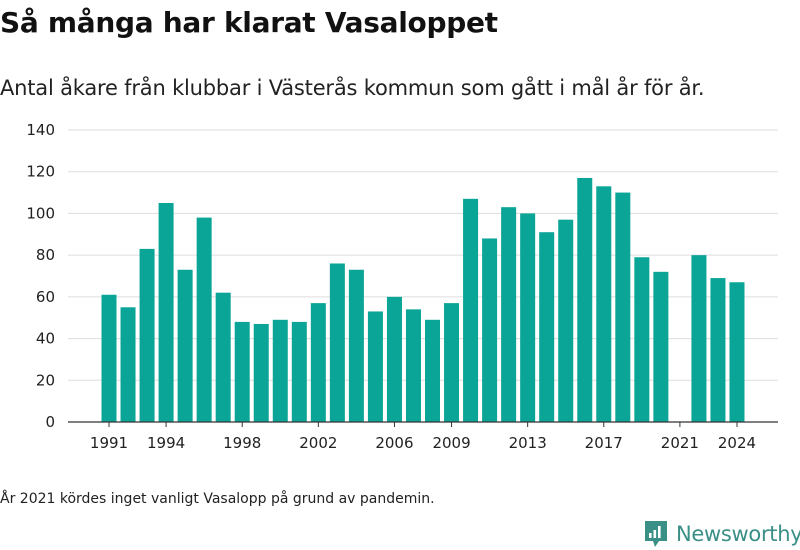 This screenshot has height=550, width=800. Describe the element at coordinates (718, 350) in the screenshot. I see `bar-2023` at that location.